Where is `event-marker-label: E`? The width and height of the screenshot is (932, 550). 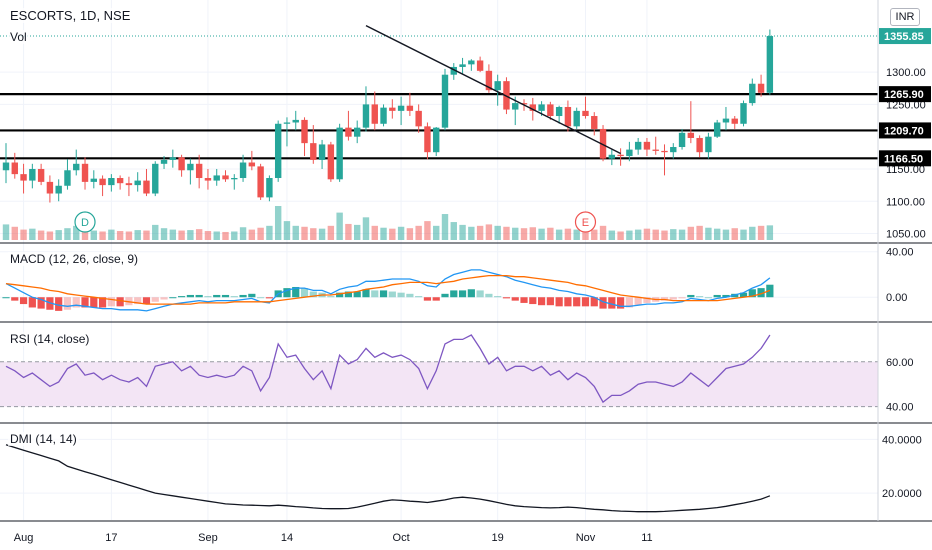
event-marker-label: E is located at coordinates (585, 223).